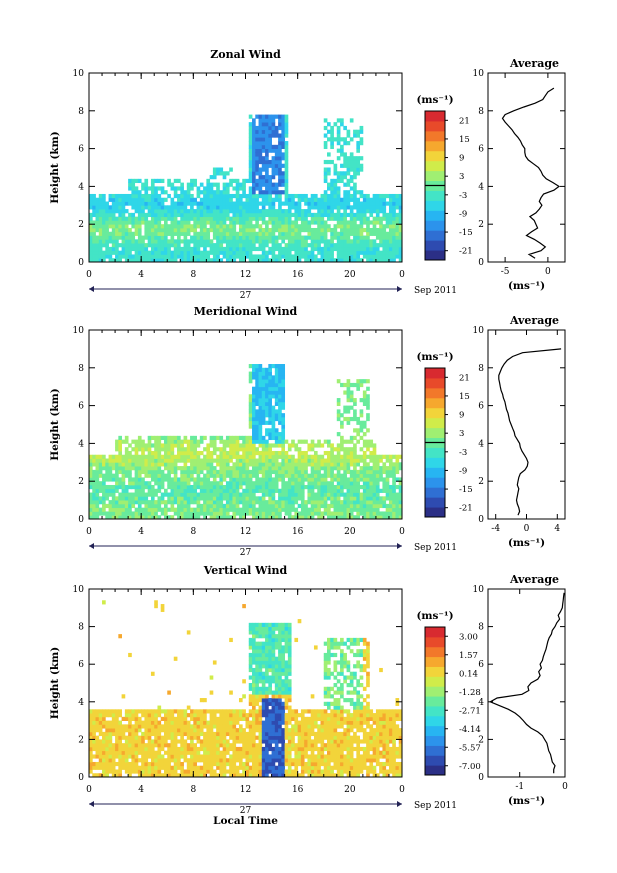  I want to click on date-axis-arrow-right, so click(399, 289).